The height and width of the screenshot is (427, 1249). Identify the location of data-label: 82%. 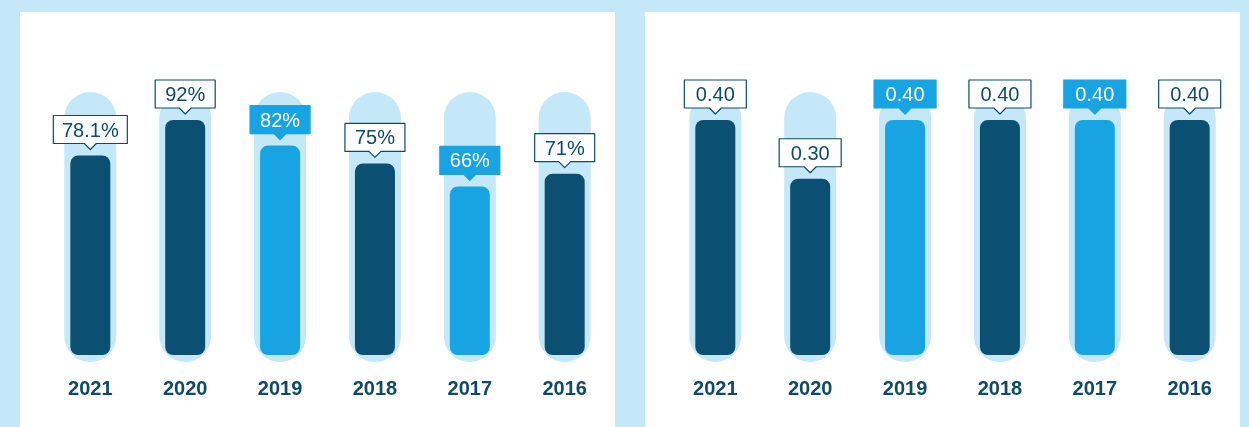
(280, 119).